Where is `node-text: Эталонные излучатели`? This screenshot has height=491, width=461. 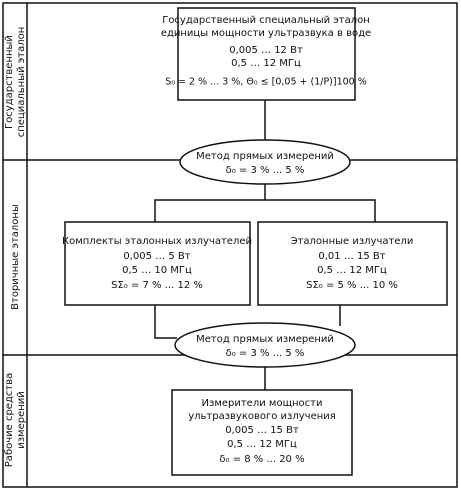 node-text: Эталонные излучатели is located at coordinates (352, 241).